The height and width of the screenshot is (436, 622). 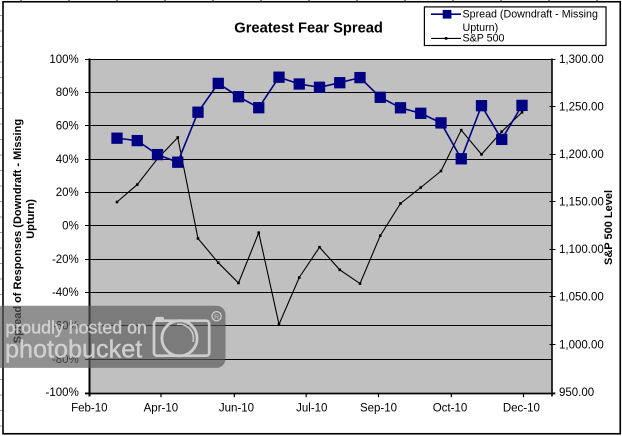 I want to click on svg-text: Dec-10, so click(x=521, y=409).